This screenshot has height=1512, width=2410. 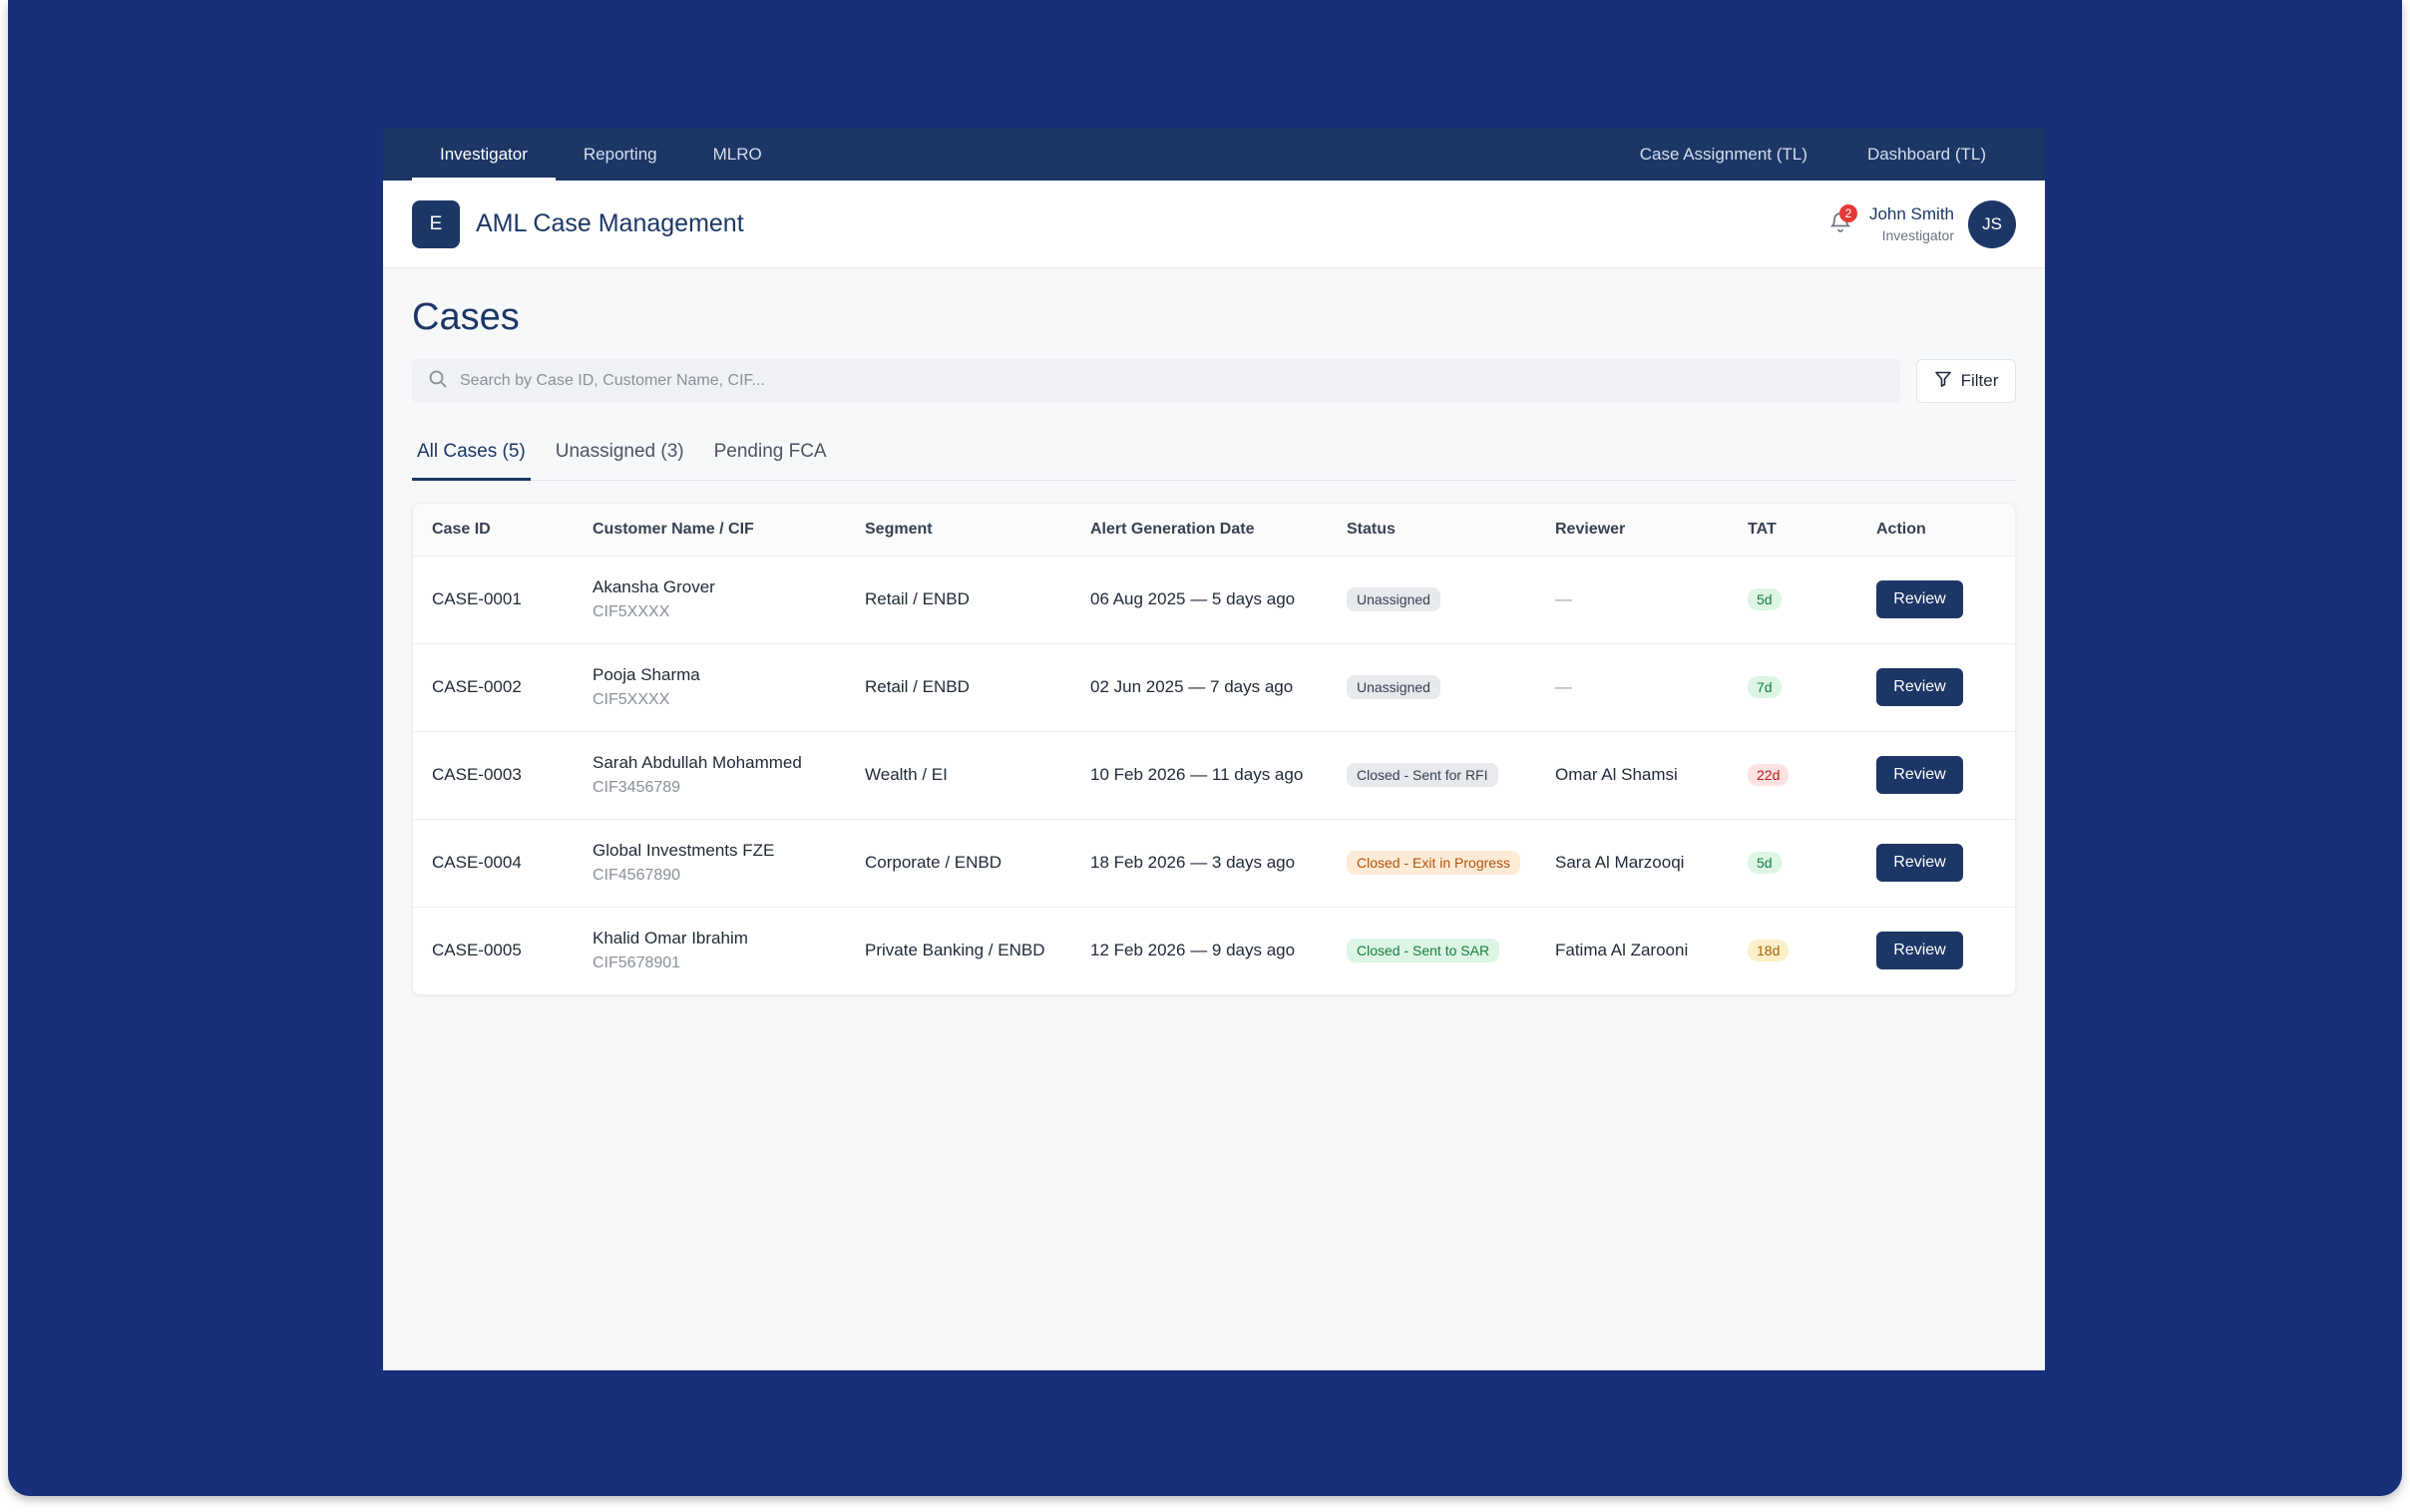 I want to click on tab-unassigned: Unassigned (3), so click(x=619, y=451).